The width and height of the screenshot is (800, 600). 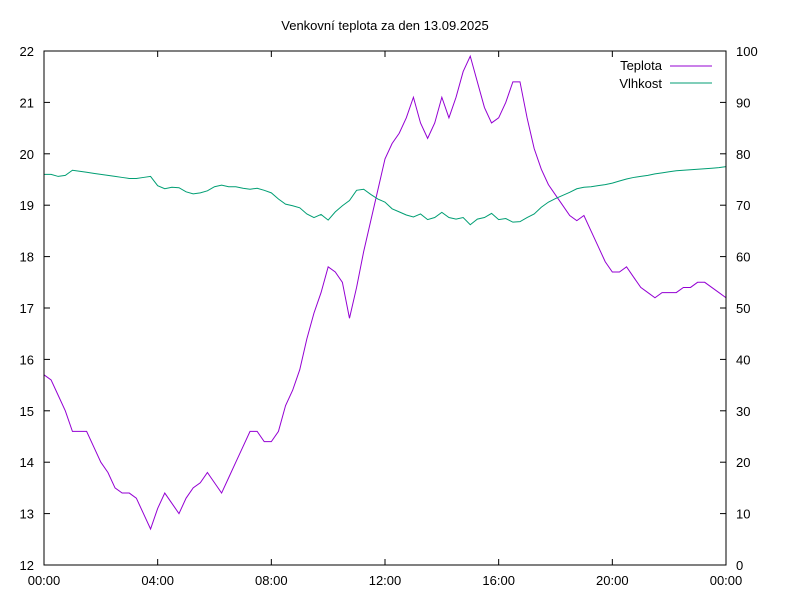 I want to click on y-tick-label: 16, so click(x=27, y=359).